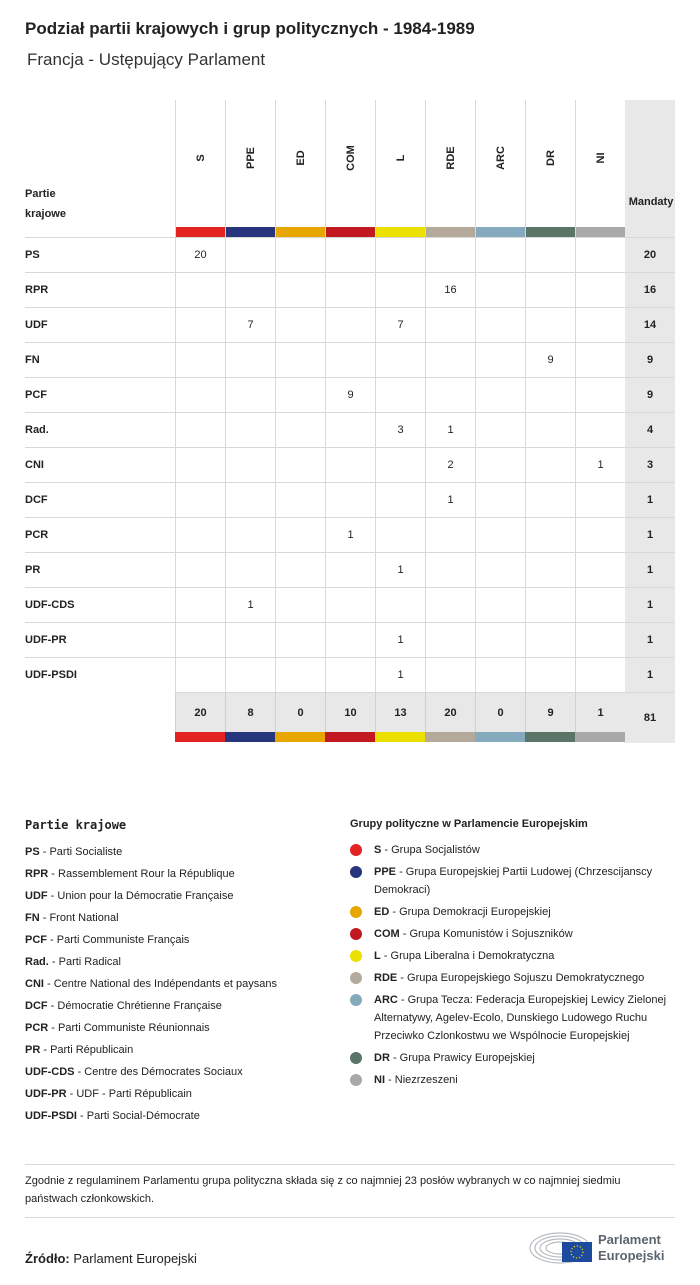  Describe the element at coordinates (350, 604) in the screenshot. I see `table-row: UDF-CDS 1 1` at that location.